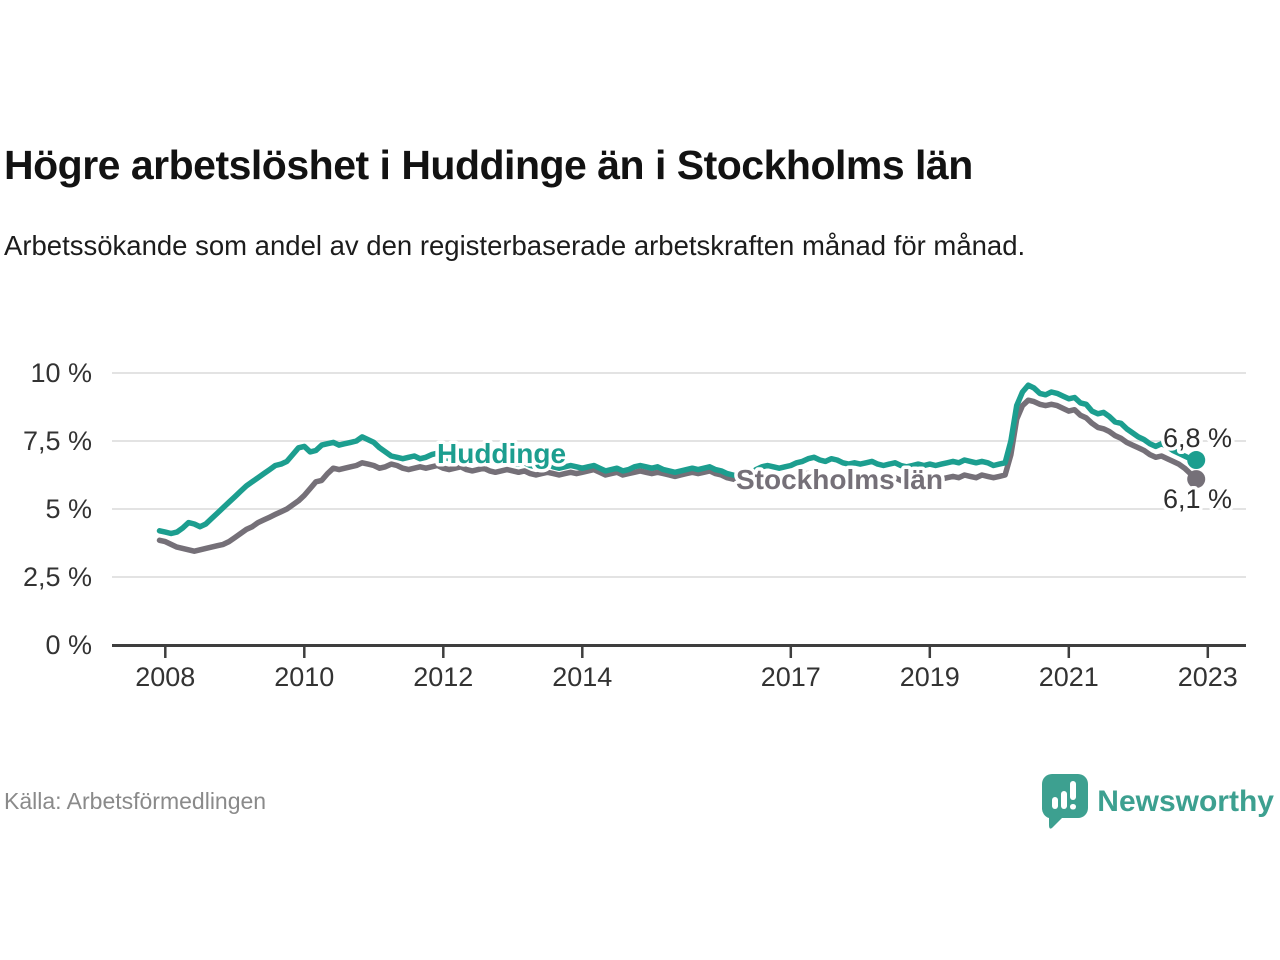  Describe the element at coordinates (61, 373) in the screenshot. I see `y-axis-label: 10 %` at that location.